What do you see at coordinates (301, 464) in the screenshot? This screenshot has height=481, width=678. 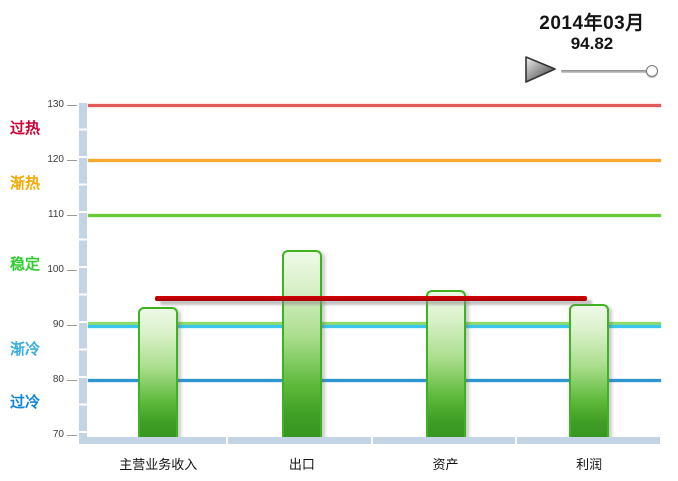 I see `category-label: 出口` at bounding box center [301, 464].